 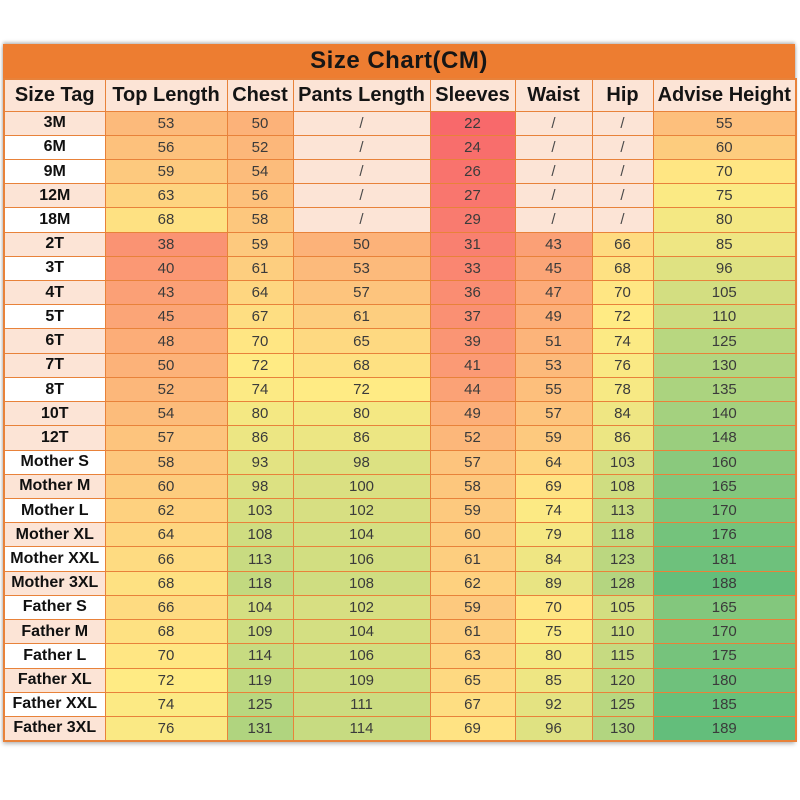 I want to click on value-cell: 26, so click(x=472, y=171).